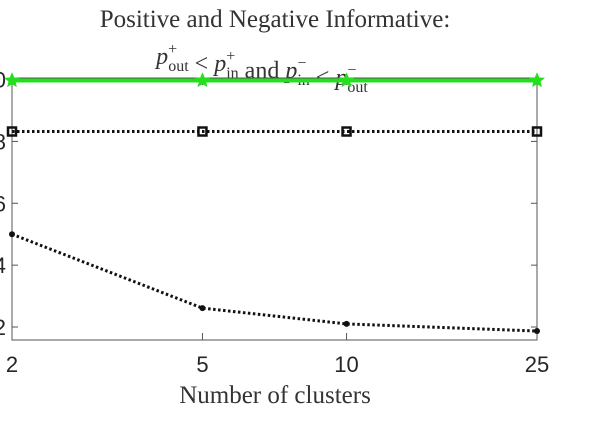 Image resolution: width=598 pixels, height=438 pixels. What do you see at coordinates (3, 141) in the screenshot?
I see `y-tick-label: 8` at bounding box center [3, 141].